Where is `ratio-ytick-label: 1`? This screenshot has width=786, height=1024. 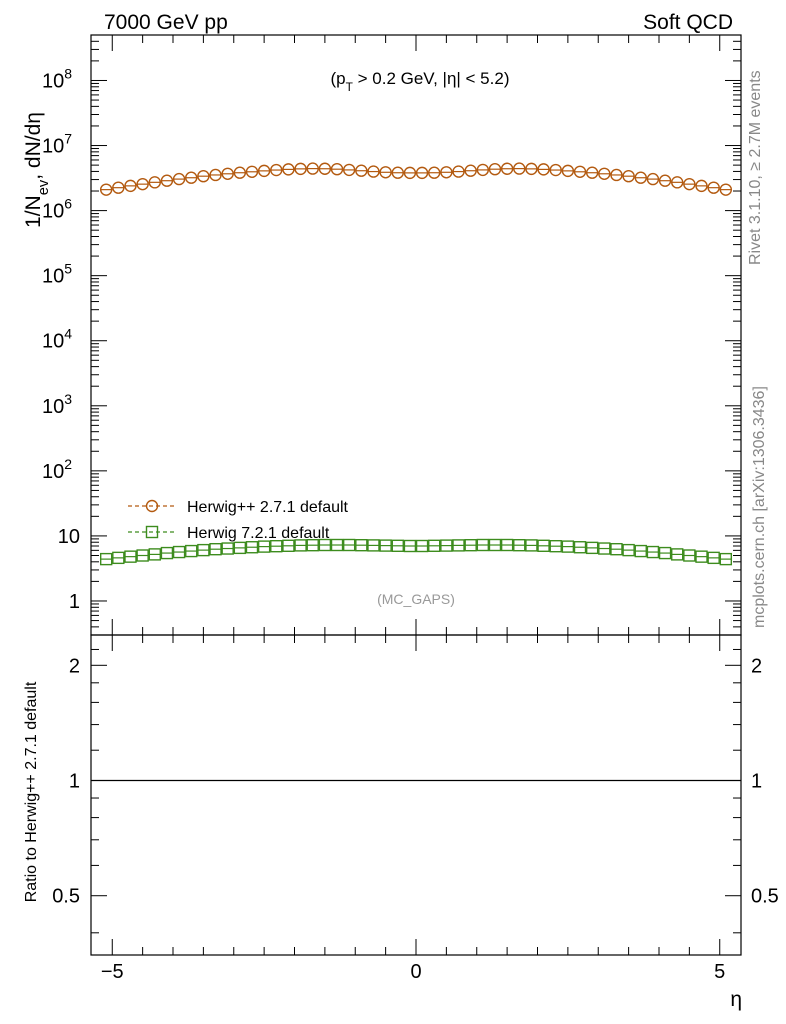
ratio-ytick-label: 1 is located at coordinates (74, 782).